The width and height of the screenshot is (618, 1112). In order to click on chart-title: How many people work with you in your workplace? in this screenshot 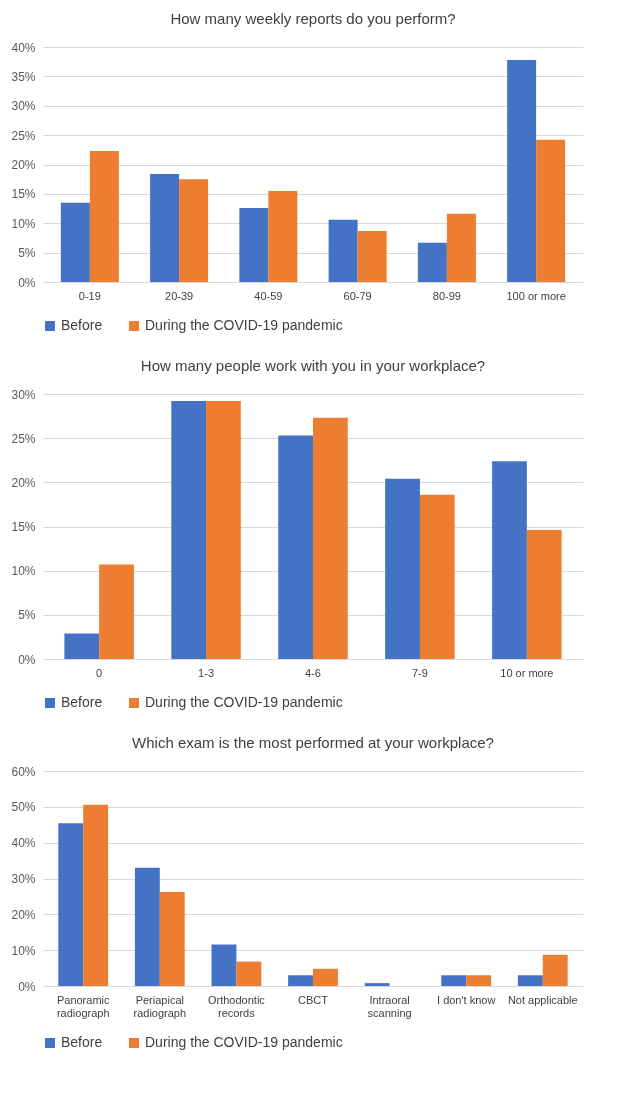, I will do `click(313, 365)`.